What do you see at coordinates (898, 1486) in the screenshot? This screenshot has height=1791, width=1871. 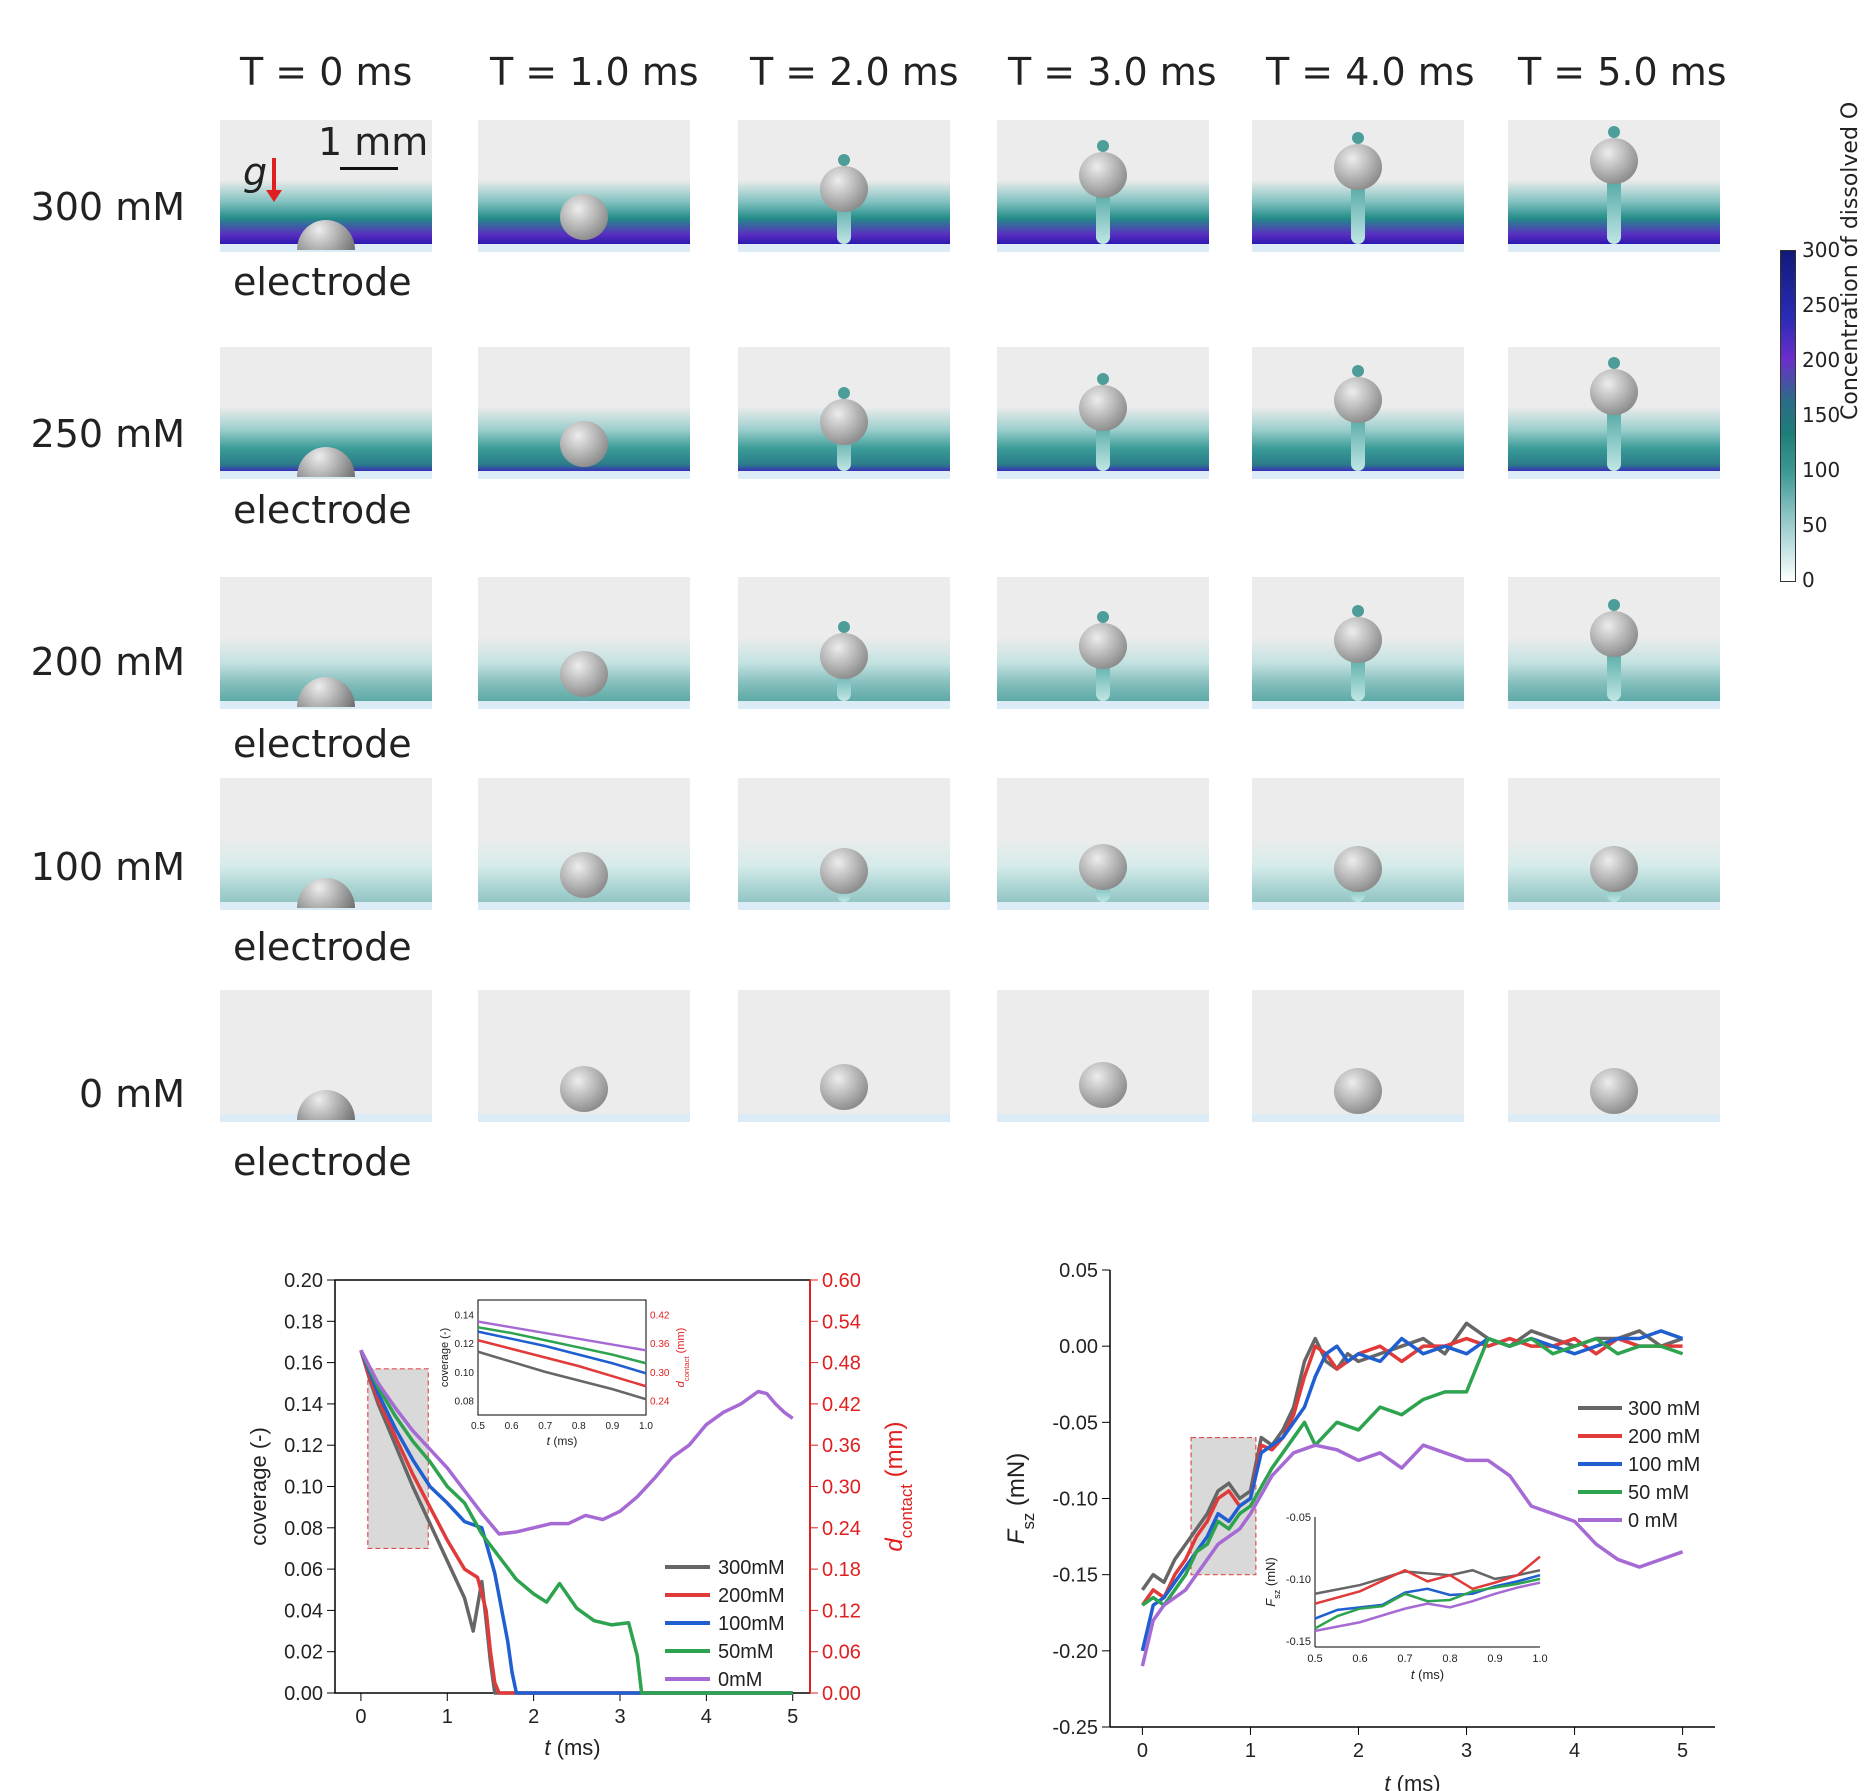 I see `y2-axis-label: dcontact (mm)` at bounding box center [898, 1486].